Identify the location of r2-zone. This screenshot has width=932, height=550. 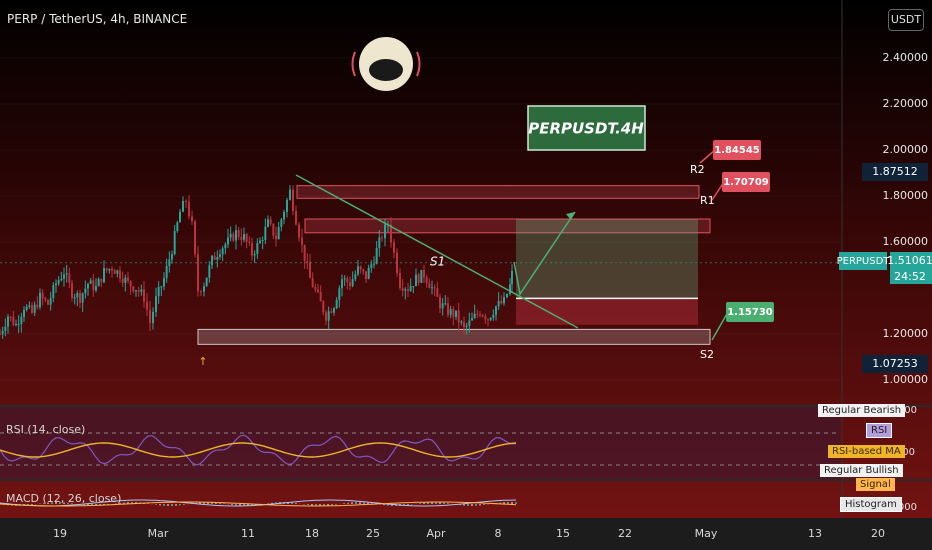
(498, 192).